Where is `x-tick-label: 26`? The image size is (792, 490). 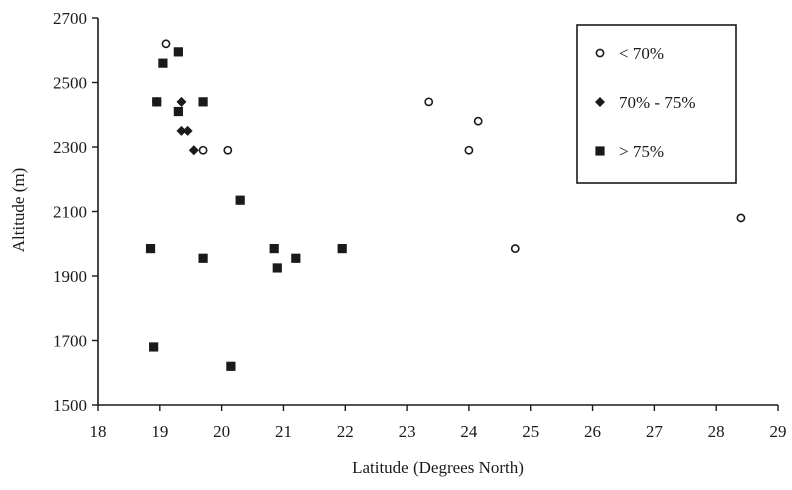 x-tick-label: 26 is located at coordinates (592, 431).